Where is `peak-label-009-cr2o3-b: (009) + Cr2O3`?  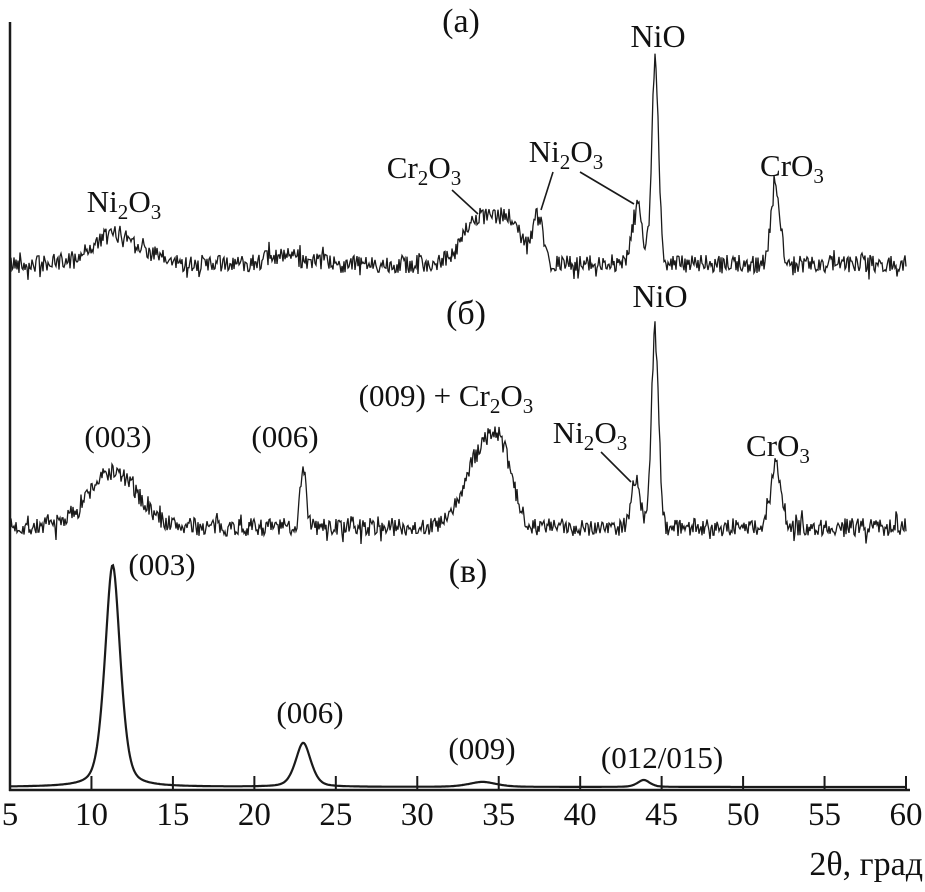
peak-label-009-cr2o3-b: (009) + Cr2O3 is located at coordinates (446, 398).